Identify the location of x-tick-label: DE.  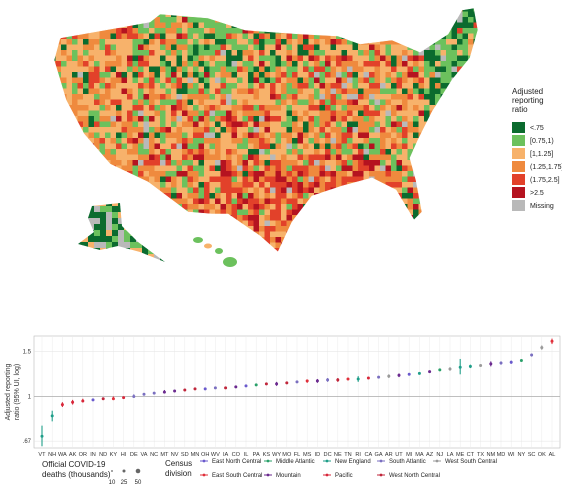
(134, 455).